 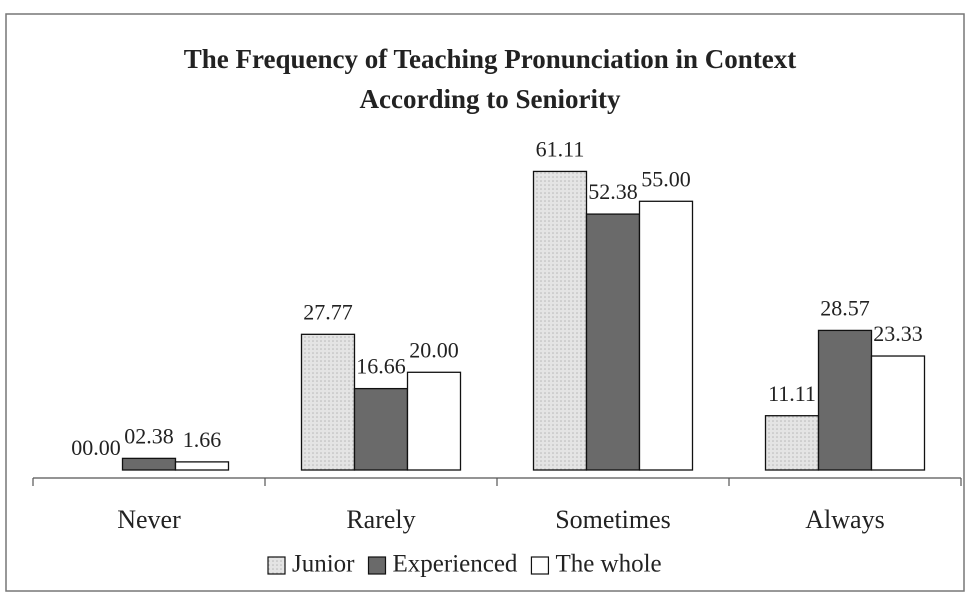 What do you see at coordinates (380, 519) in the screenshot?
I see `x-tick-label: Rarely` at bounding box center [380, 519].